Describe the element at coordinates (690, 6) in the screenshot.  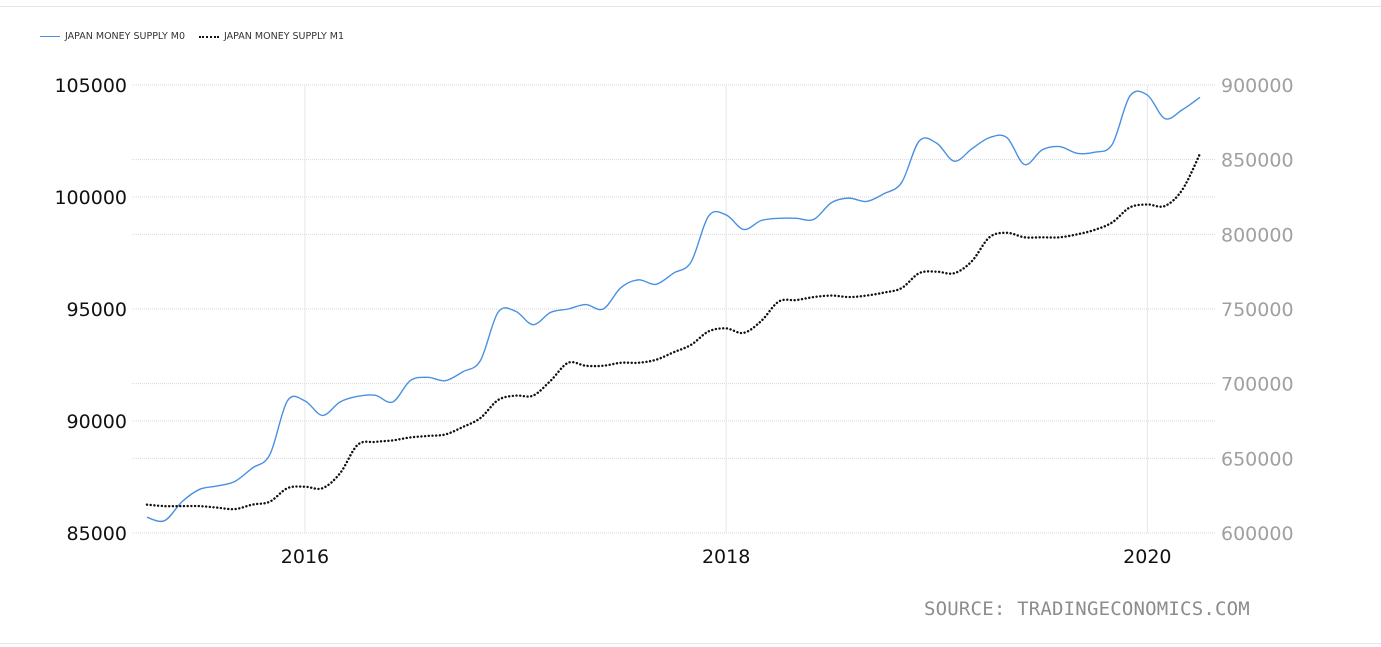
I see `top-divider` at that location.